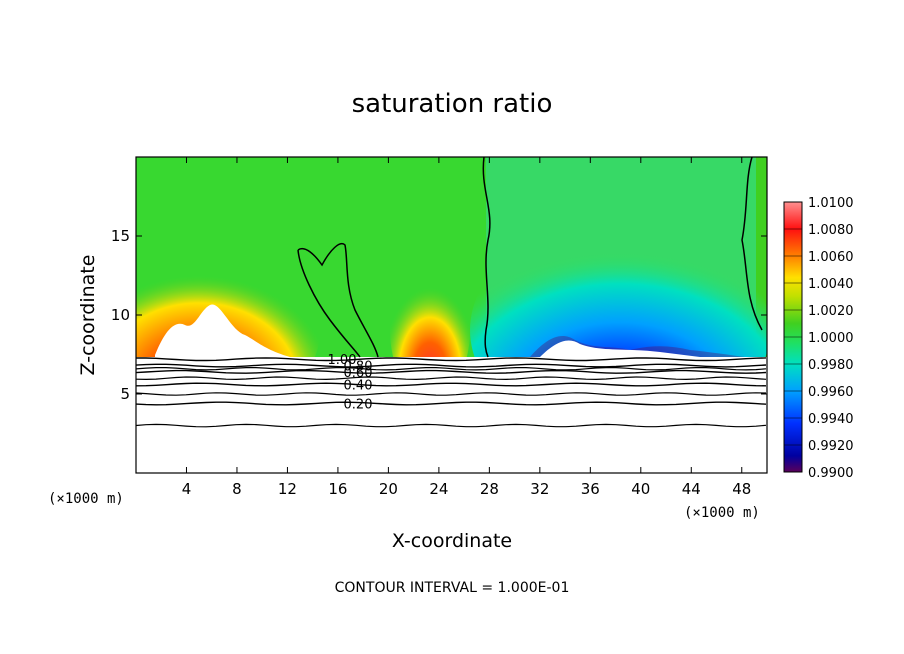 Image resolution: width=904 pixels, height=654 pixels. What do you see at coordinates (358, 386) in the screenshot?
I see `contour-label: 0.40` at bounding box center [358, 386].